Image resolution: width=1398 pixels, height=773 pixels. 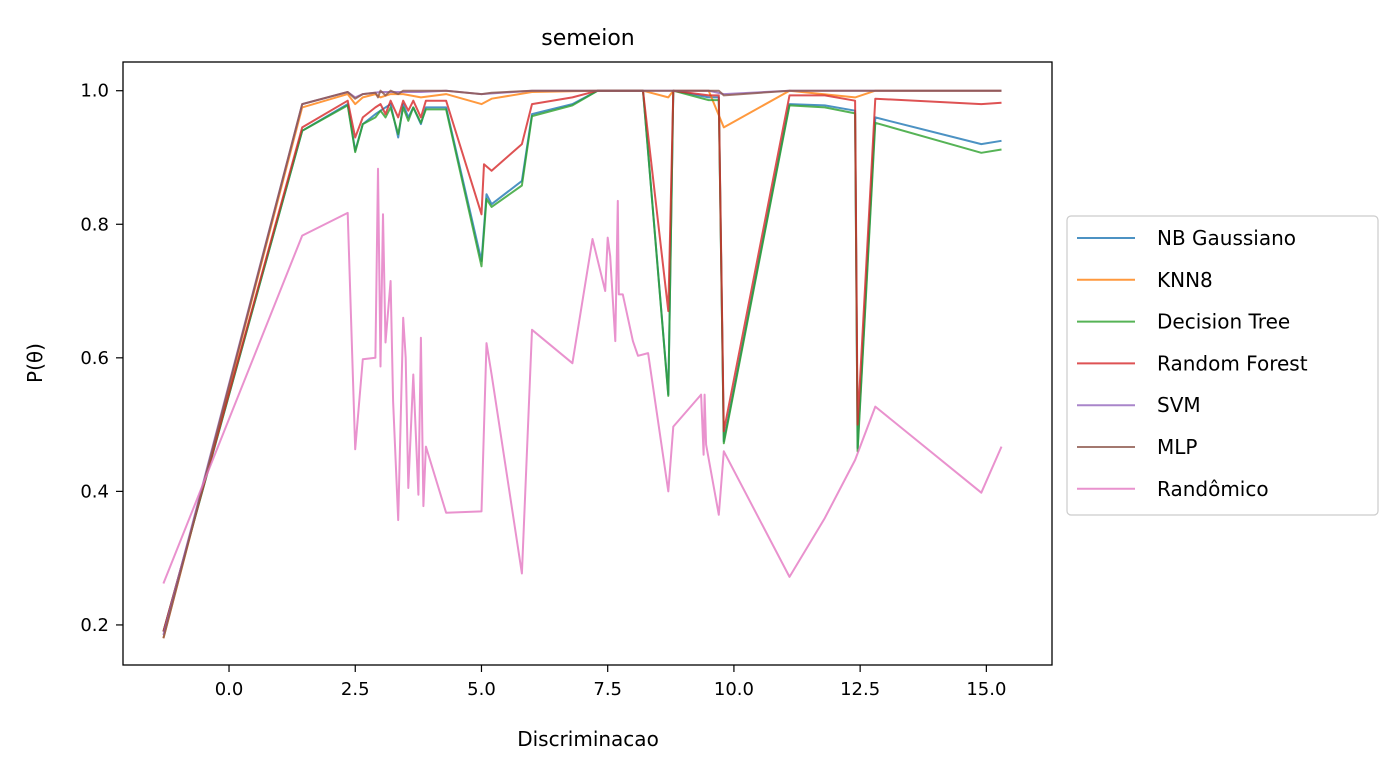 I want to click on y-tick-label: 0.2, so click(x=94, y=625).